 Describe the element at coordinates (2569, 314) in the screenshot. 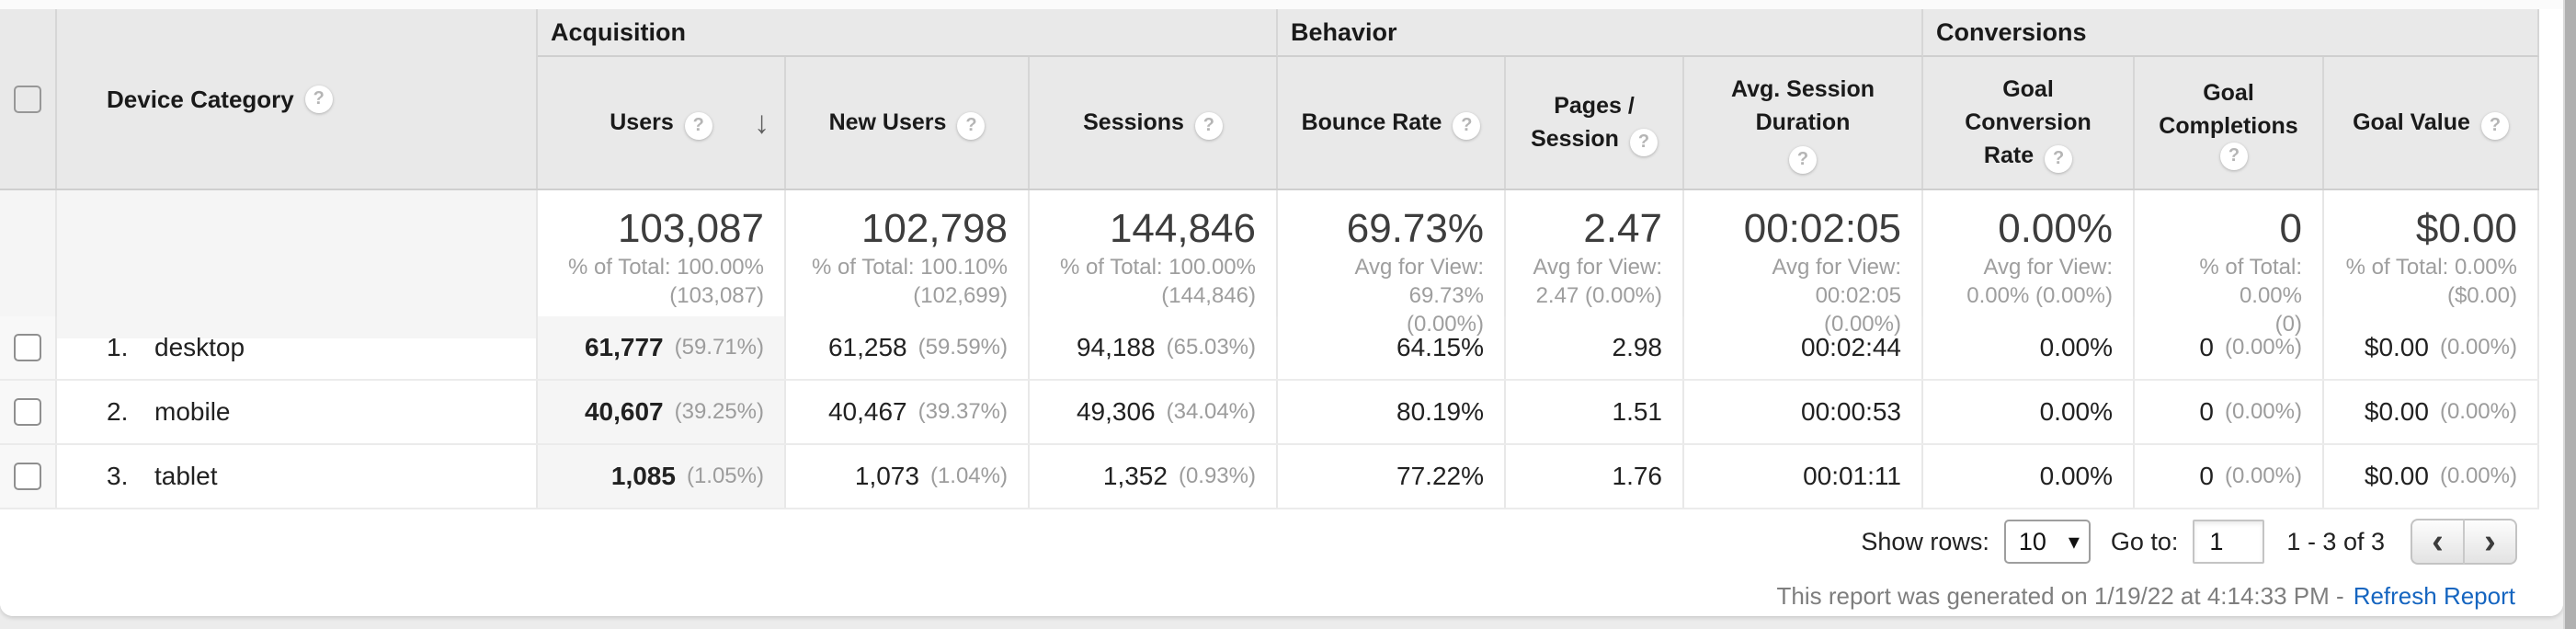

I see `window-right-edge` at that location.